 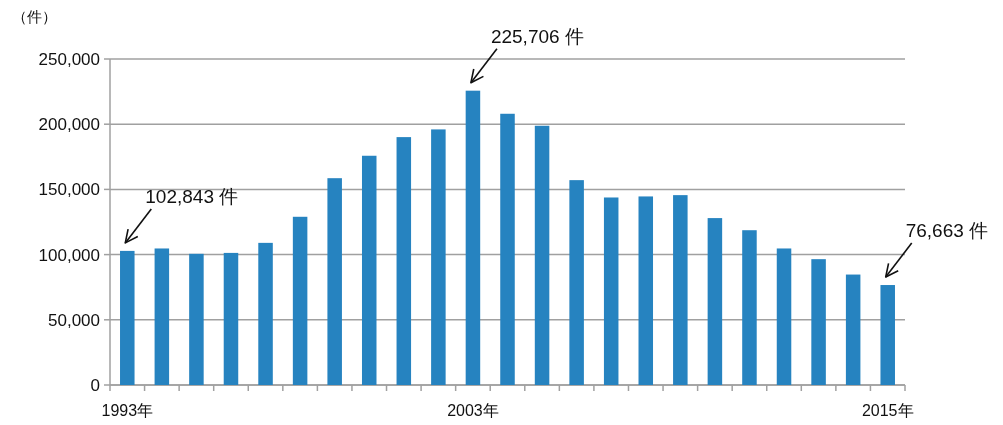 What do you see at coordinates (95, 385) in the screenshot?
I see `y-tick-label: 0` at bounding box center [95, 385].